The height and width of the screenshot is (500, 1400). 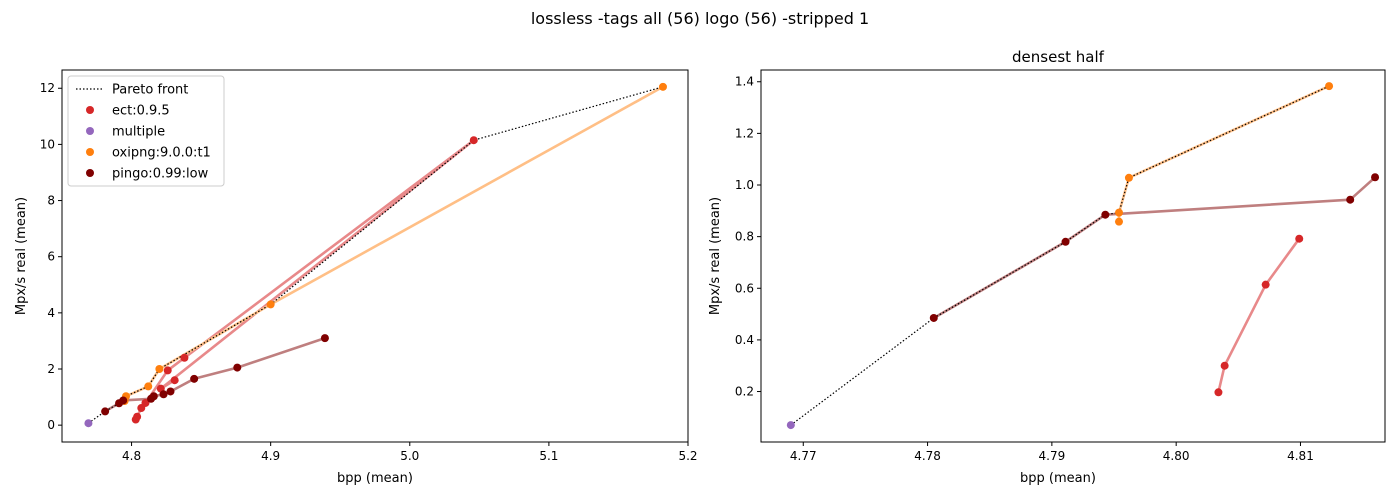 What do you see at coordinates (790, 425) in the screenshot?
I see `chart-right-point-multiple` at bounding box center [790, 425].